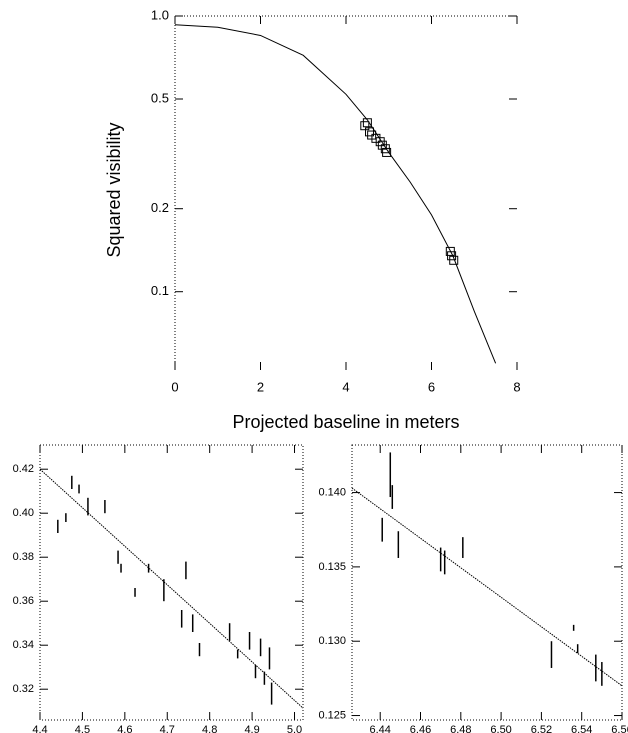 The width and height of the screenshot is (628, 733). I want to click on x-tick-label: 6.44, so click(379, 728).